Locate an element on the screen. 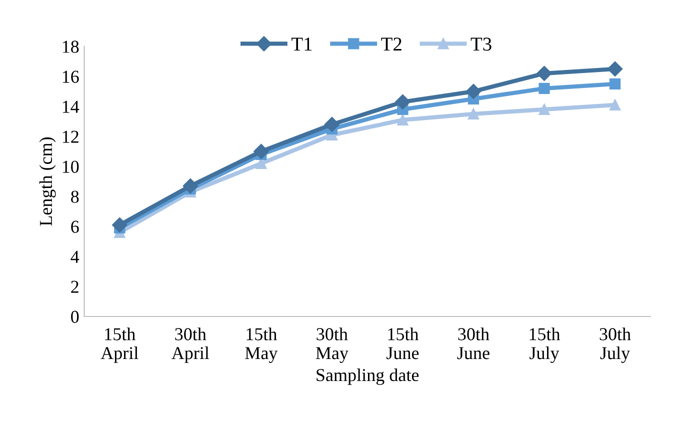 This screenshot has width=674, height=422. x-axis-title: Sampling date is located at coordinates (367, 376).